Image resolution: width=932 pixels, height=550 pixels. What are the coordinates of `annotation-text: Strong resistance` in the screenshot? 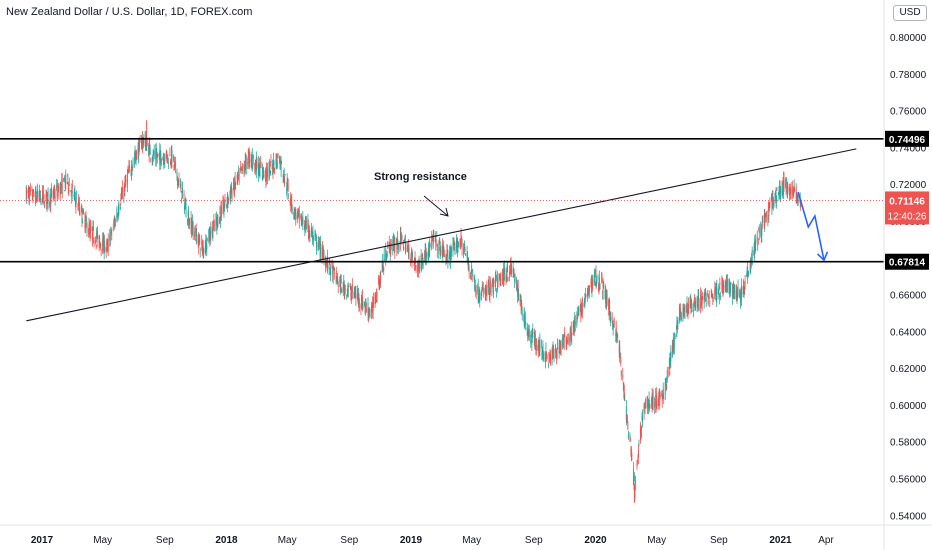 It's located at (420, 177).